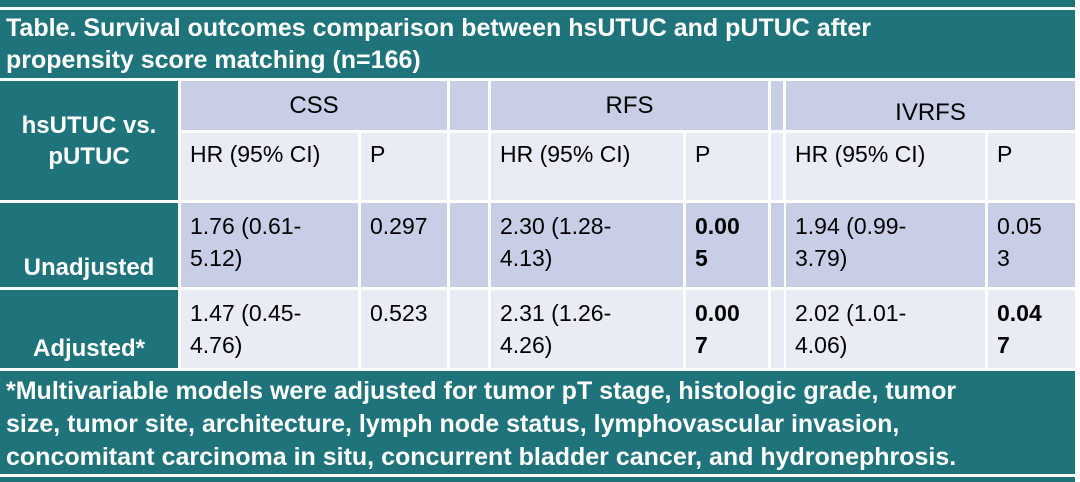 This screenshot has width=1080, height=482. I want to click on subheader-css-hr: HR (95% CI), so click(269, 166).